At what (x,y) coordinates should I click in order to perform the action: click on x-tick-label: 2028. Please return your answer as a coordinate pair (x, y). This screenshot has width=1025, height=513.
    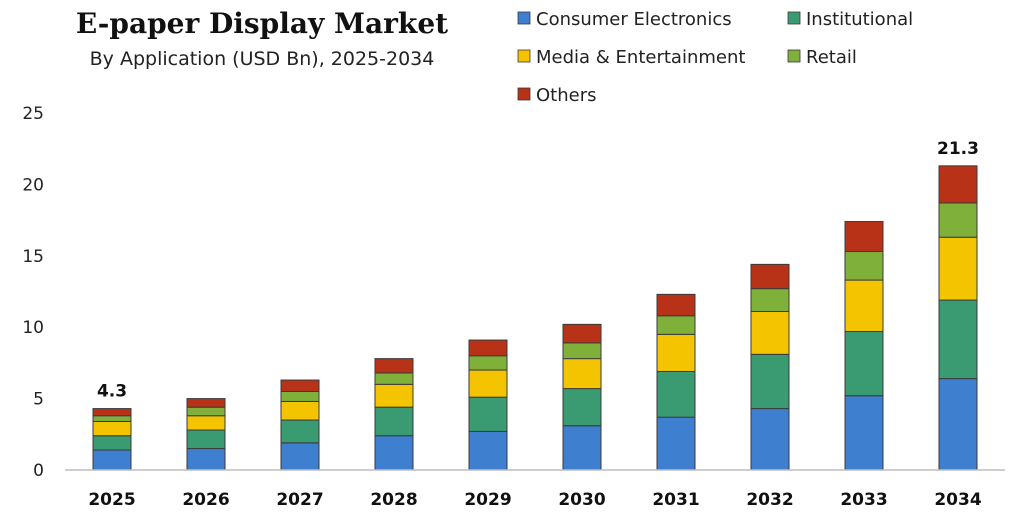
    Looking at the image, I should click on (393, 500).